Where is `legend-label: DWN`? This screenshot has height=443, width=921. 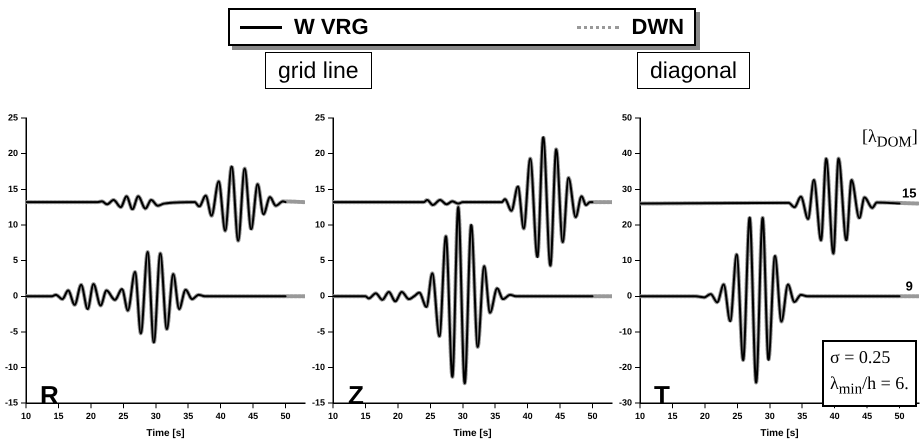
legend-label: DWN is located at coordinates (657, 27).